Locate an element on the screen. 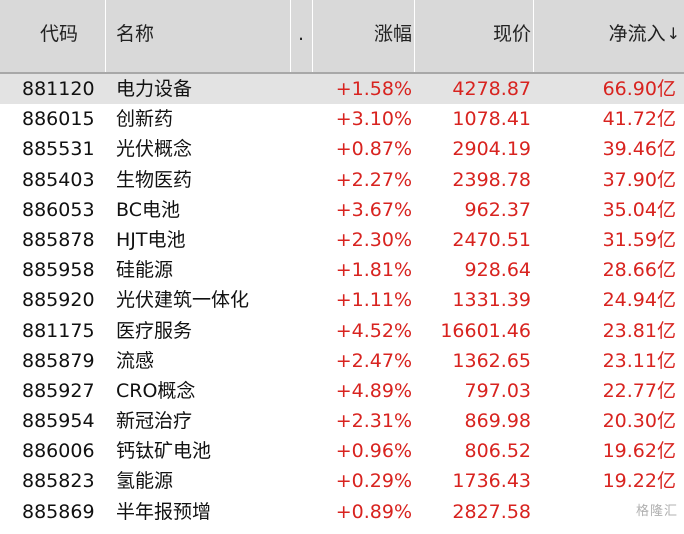 This screenshot has width=684, height=534. cell-netflow: 23.81亿 is located at coordinates (639, 330).